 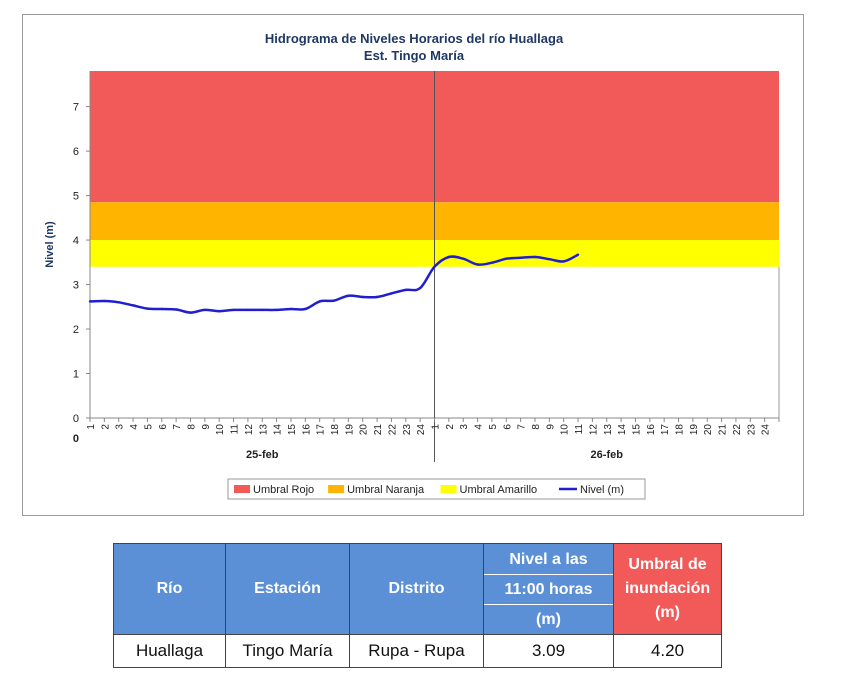 What do you see at coordinates (464, 427) in the screenshot?
I see `hour-label-26: 3` at bounding box center [464, 427].